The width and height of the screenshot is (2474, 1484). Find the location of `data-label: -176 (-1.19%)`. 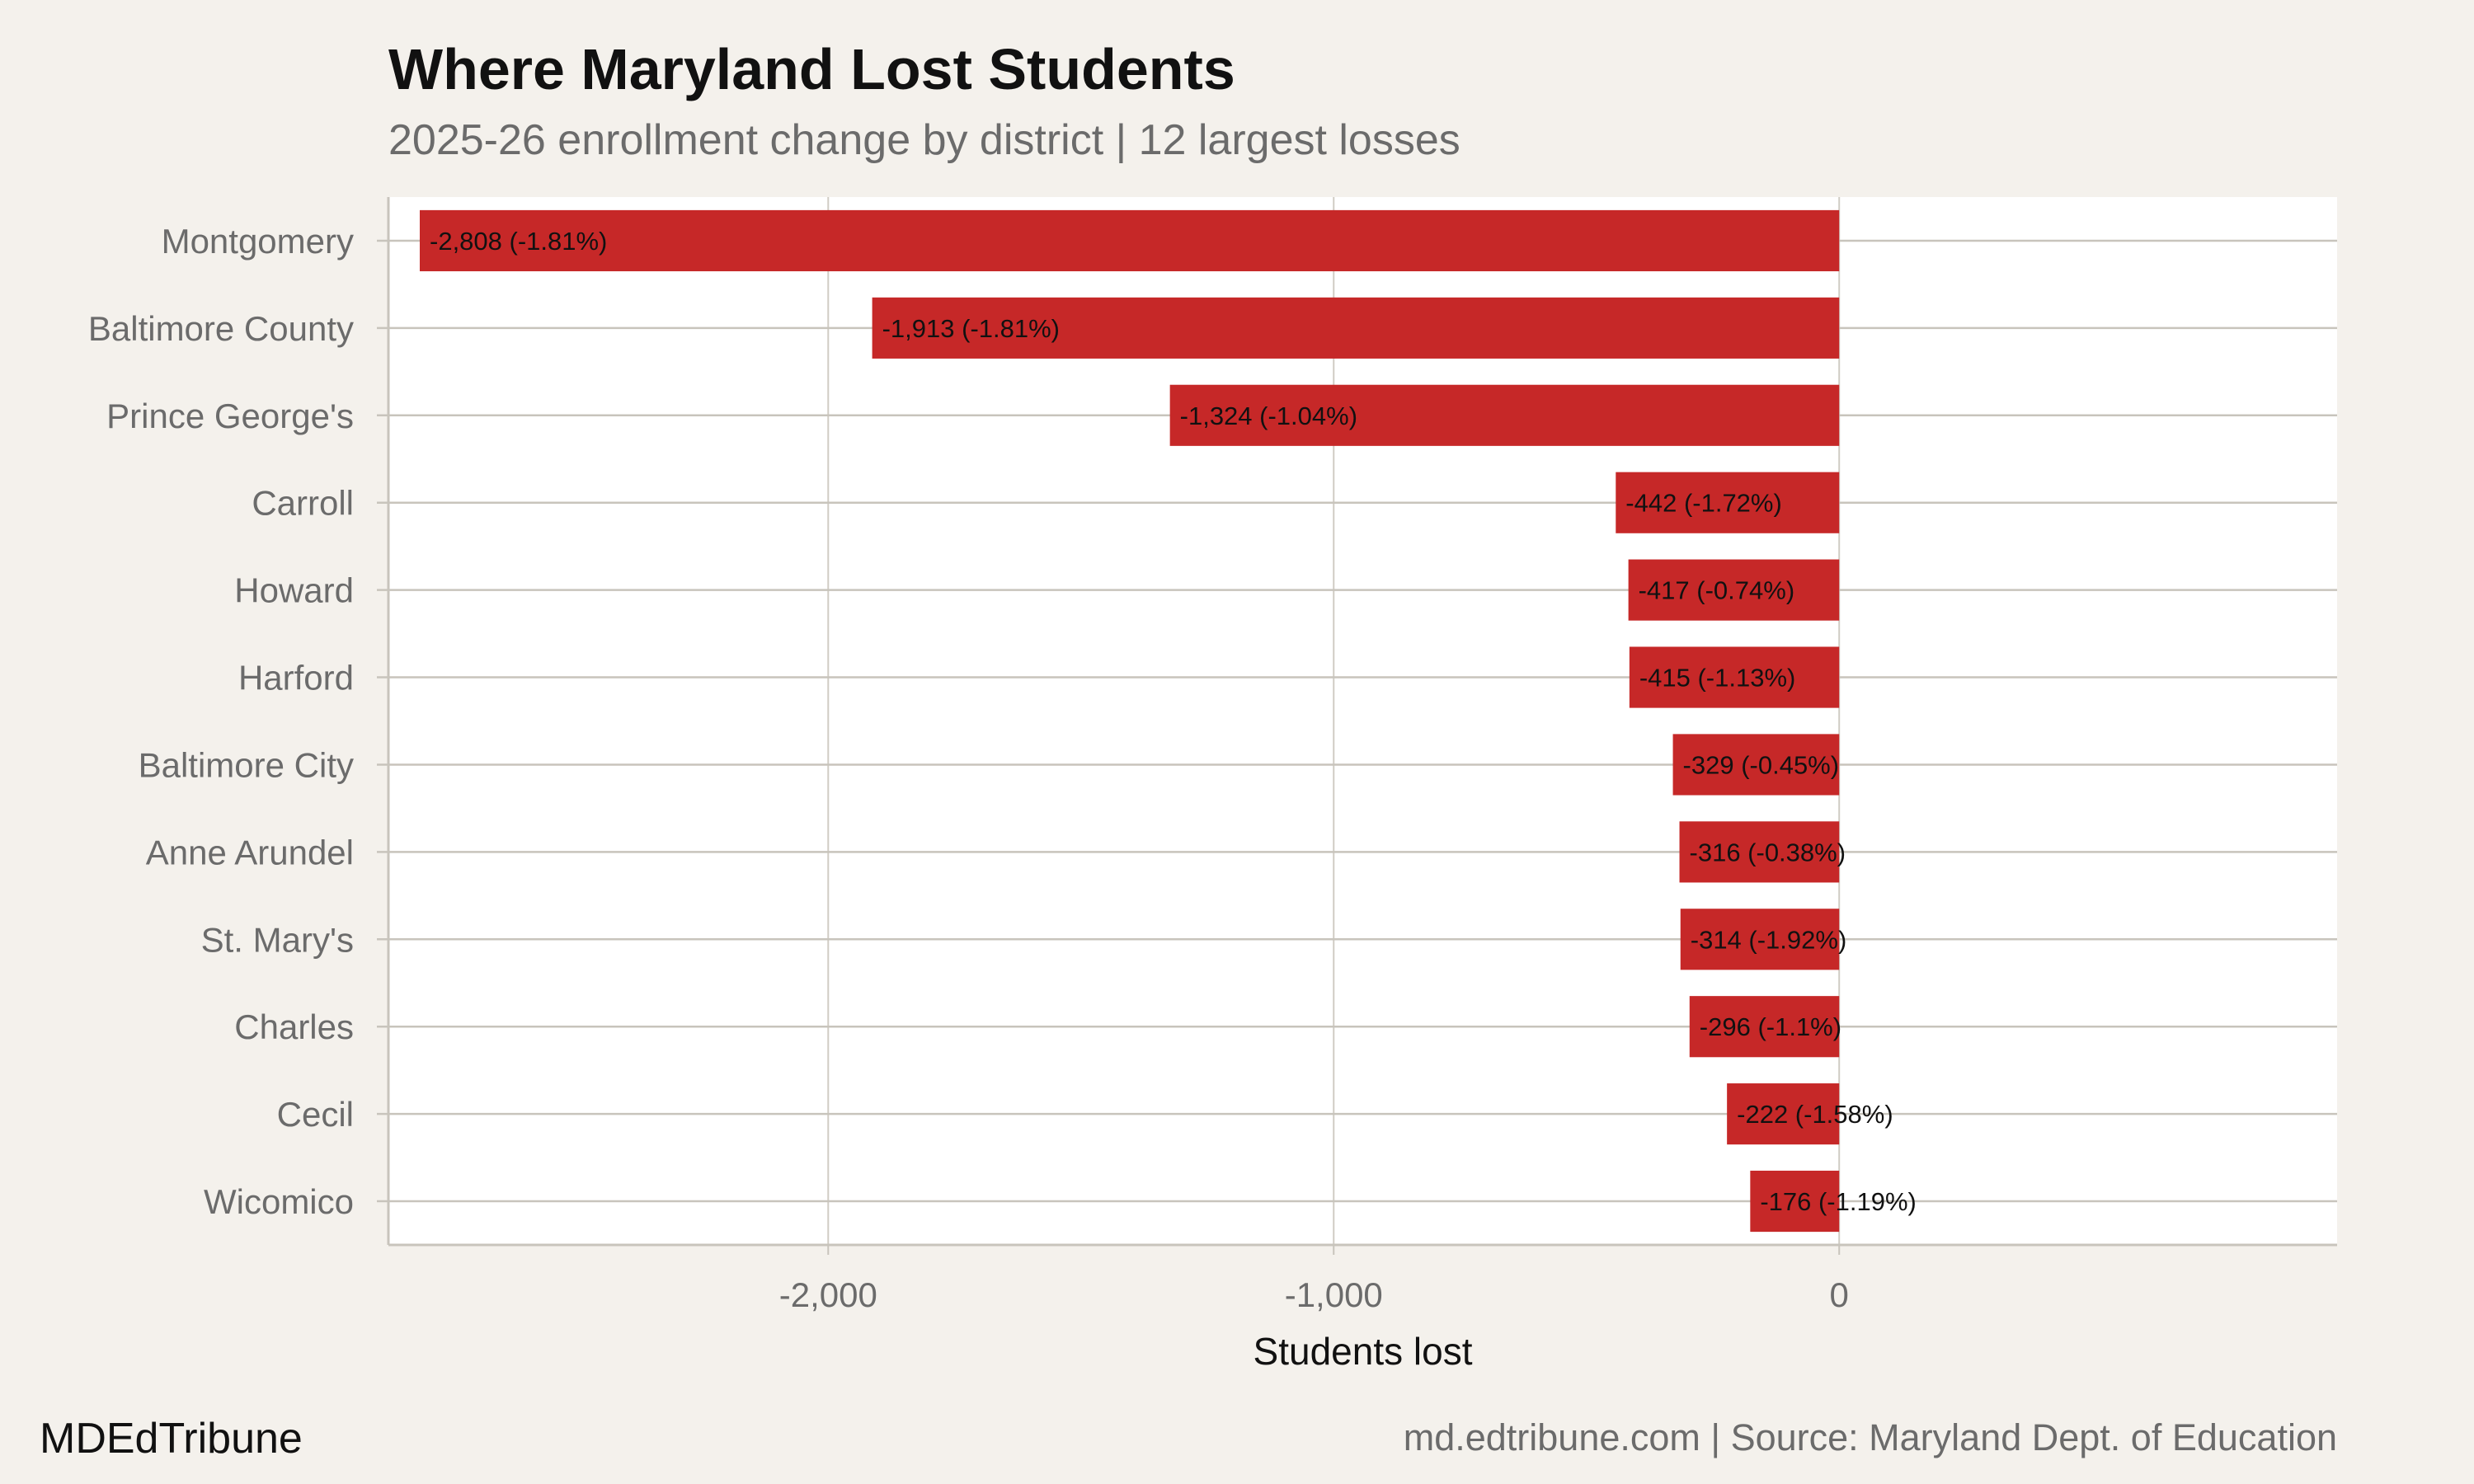

data-label: -176 (-1.19%) is located at coordinates (1838, 1201).